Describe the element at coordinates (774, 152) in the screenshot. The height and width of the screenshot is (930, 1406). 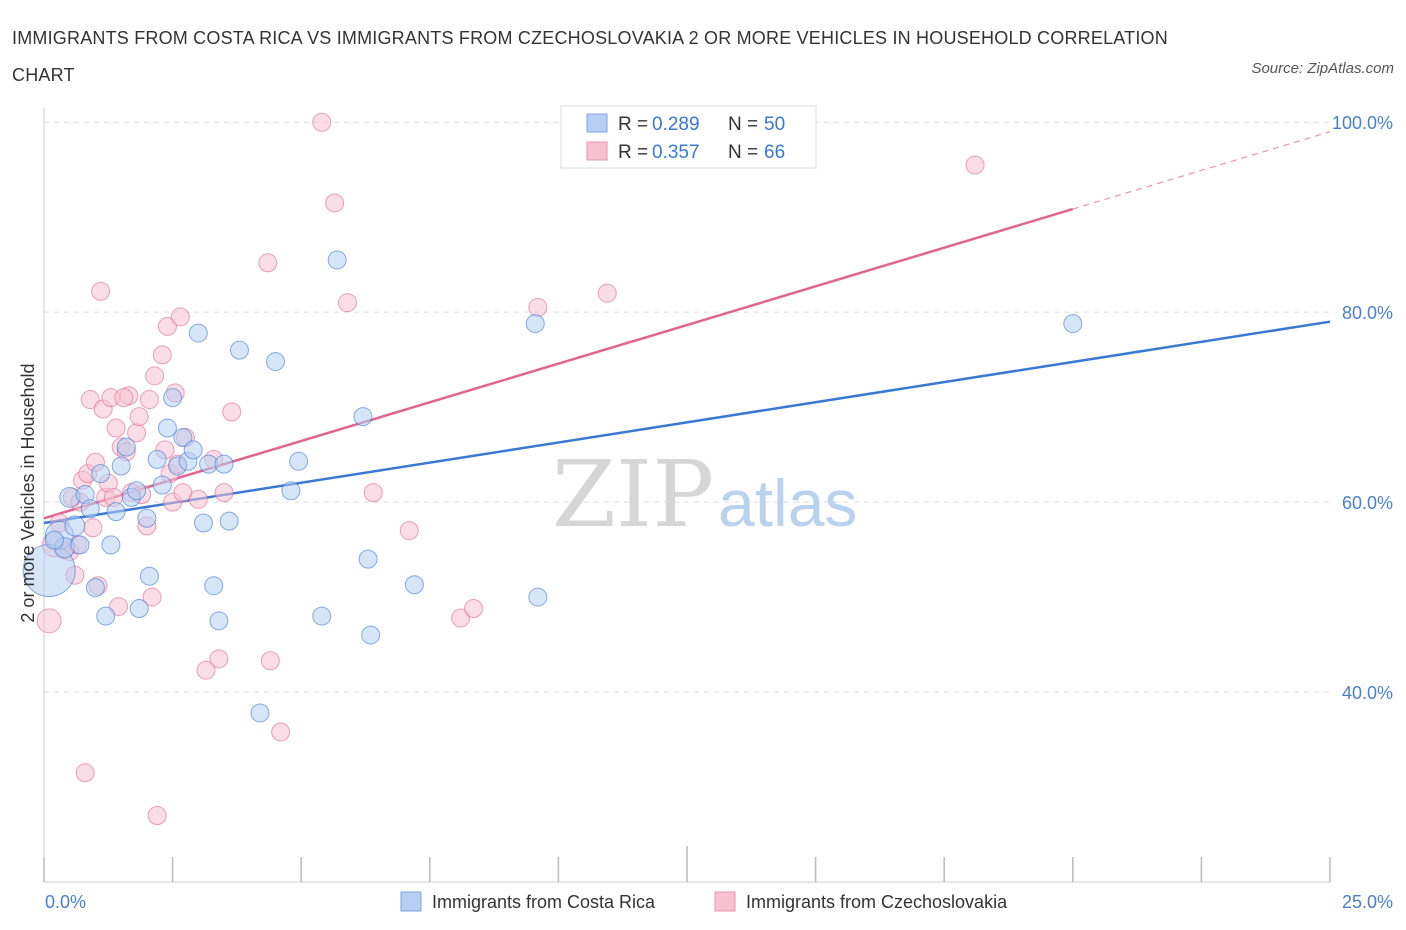
I see `stats-n-value-pink: 66` at that location.